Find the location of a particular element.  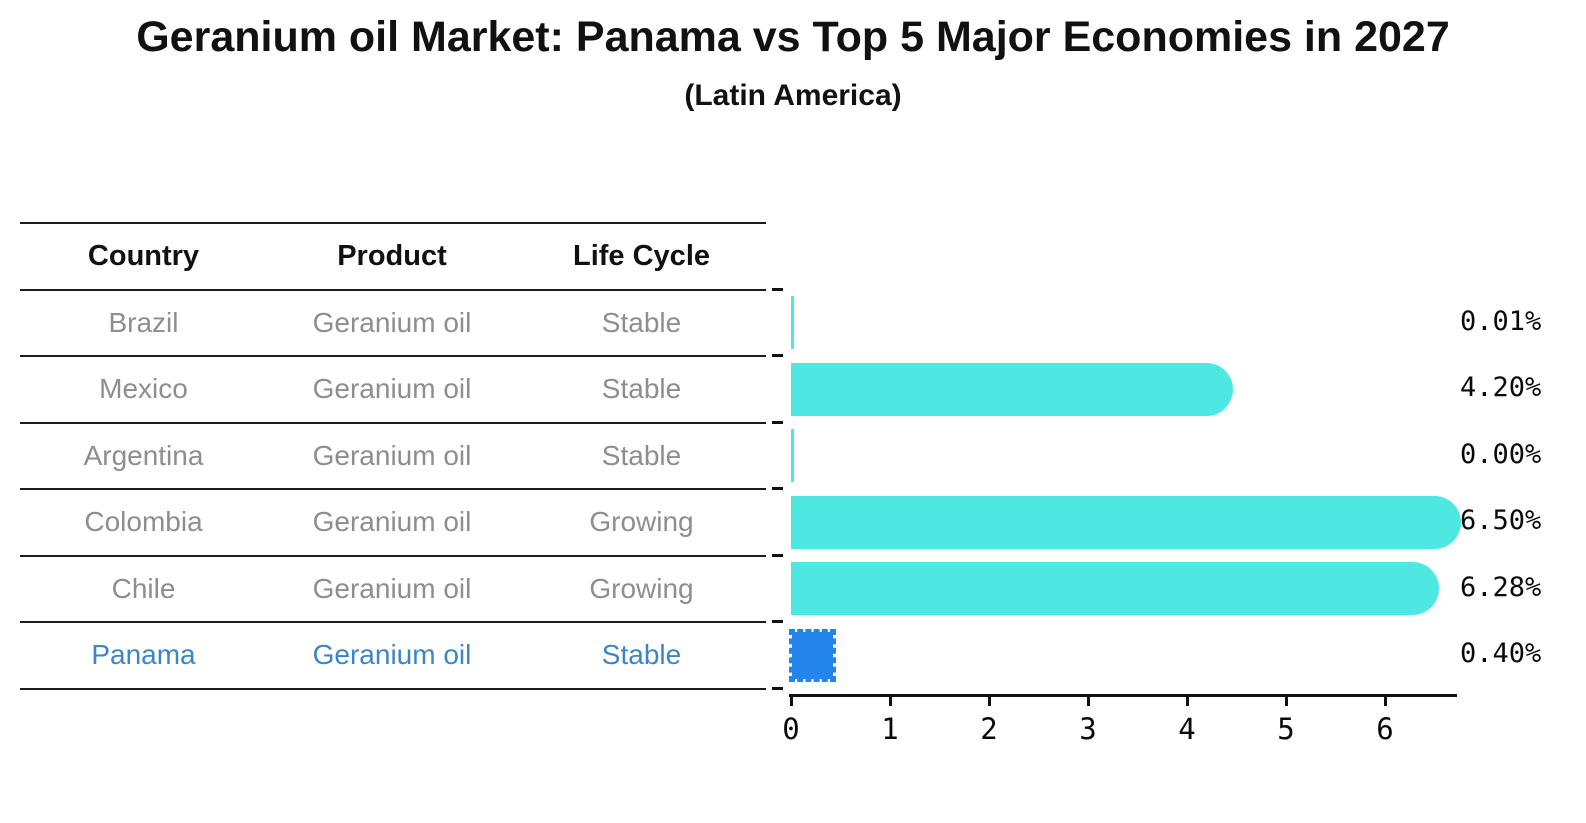

value-label-chile: 6.28% is located at coordinates (1501, 587).